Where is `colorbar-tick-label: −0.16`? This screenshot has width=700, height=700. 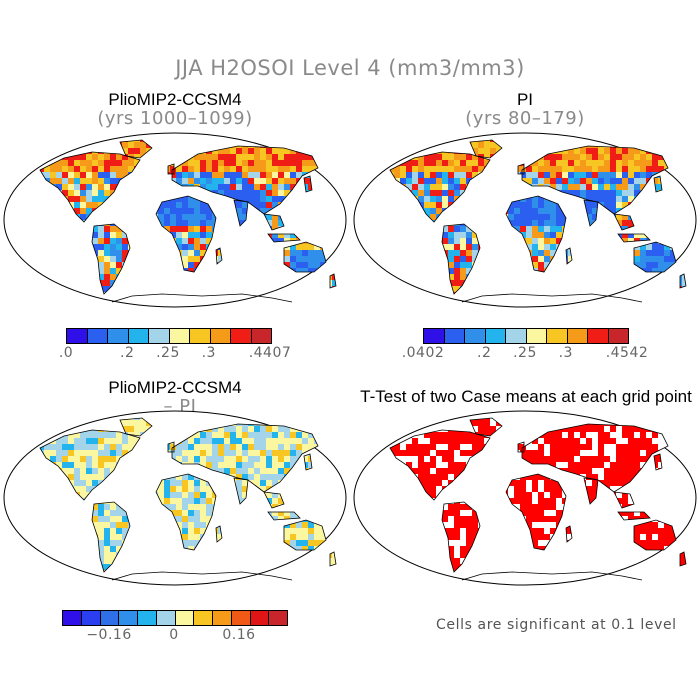 colorbar-tick-label: −0.16 is located at coordinates (109, 635).